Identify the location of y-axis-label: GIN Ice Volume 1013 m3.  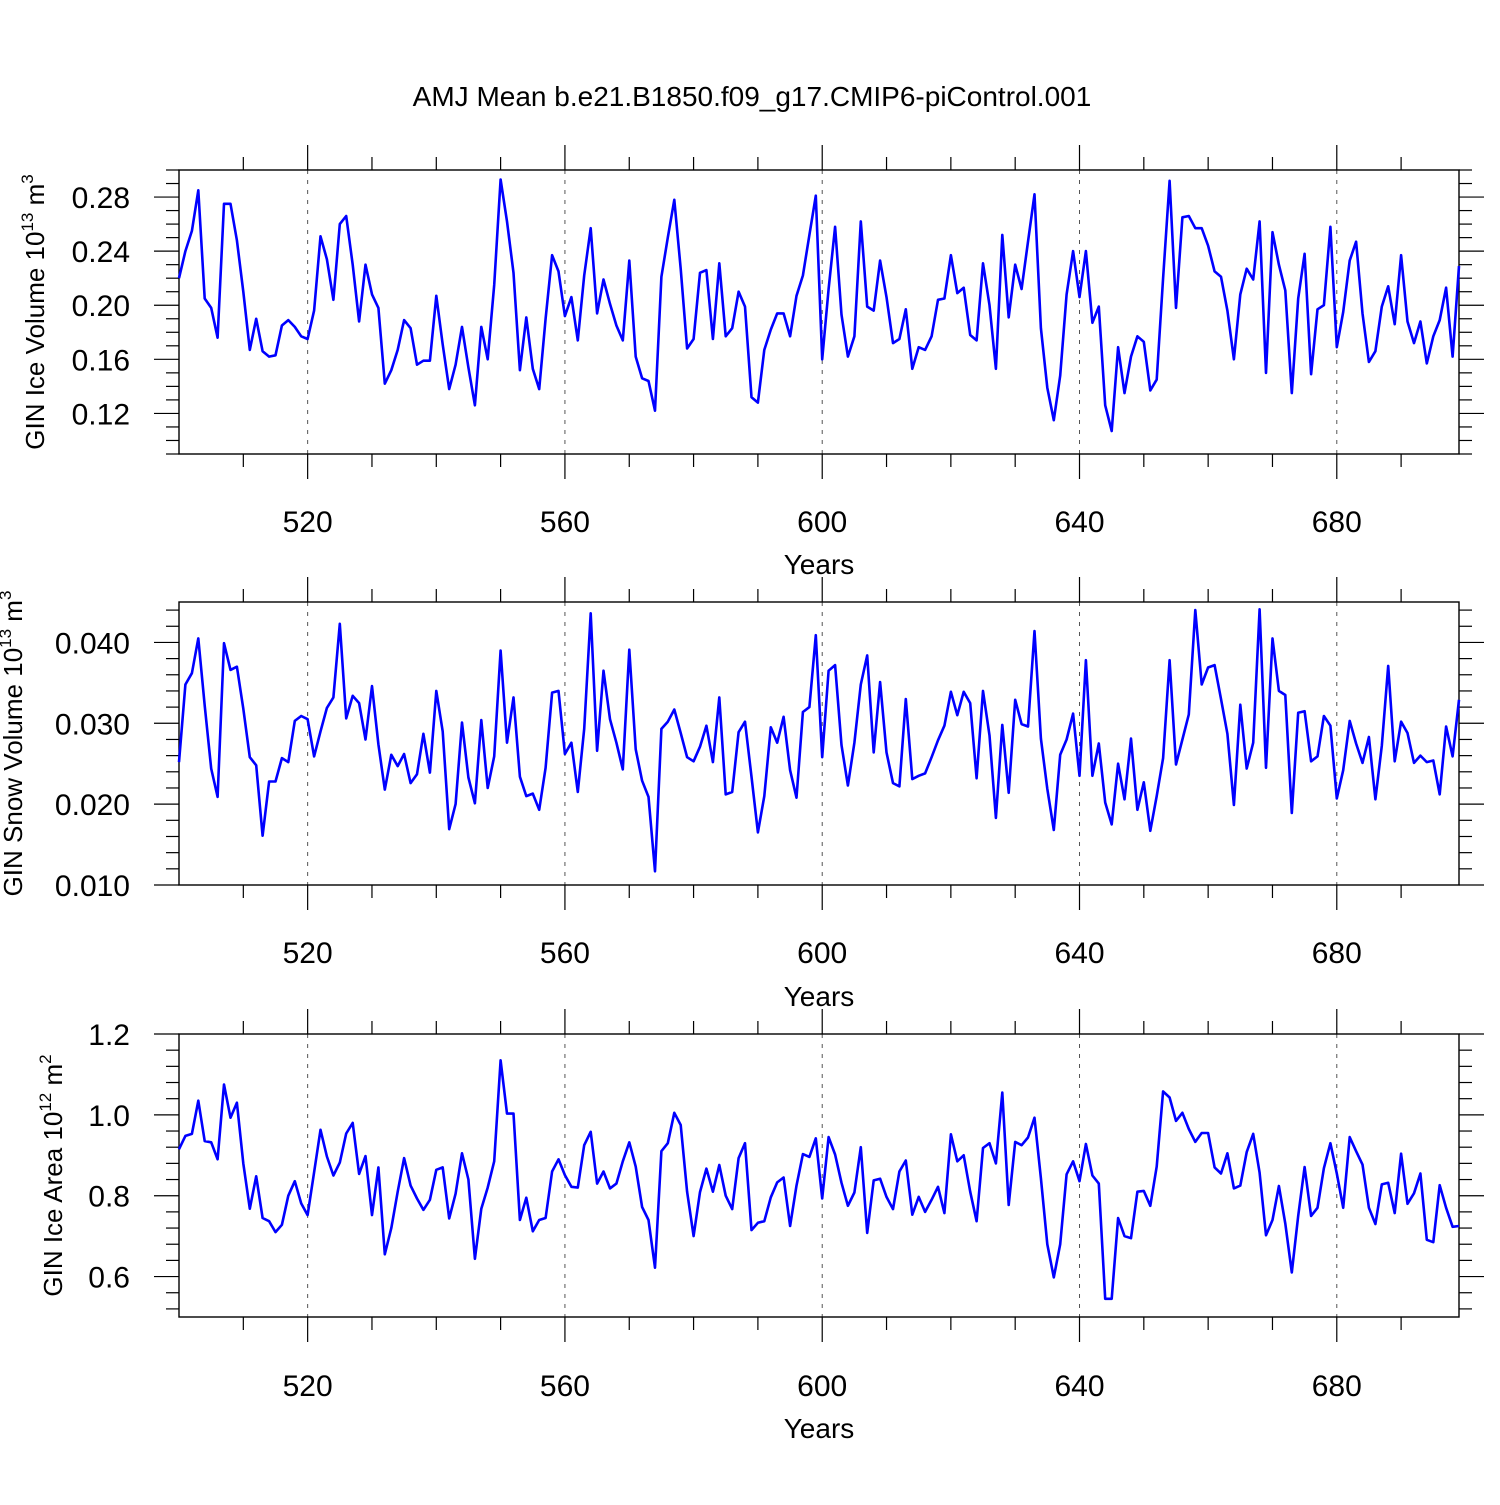
(34, 312).